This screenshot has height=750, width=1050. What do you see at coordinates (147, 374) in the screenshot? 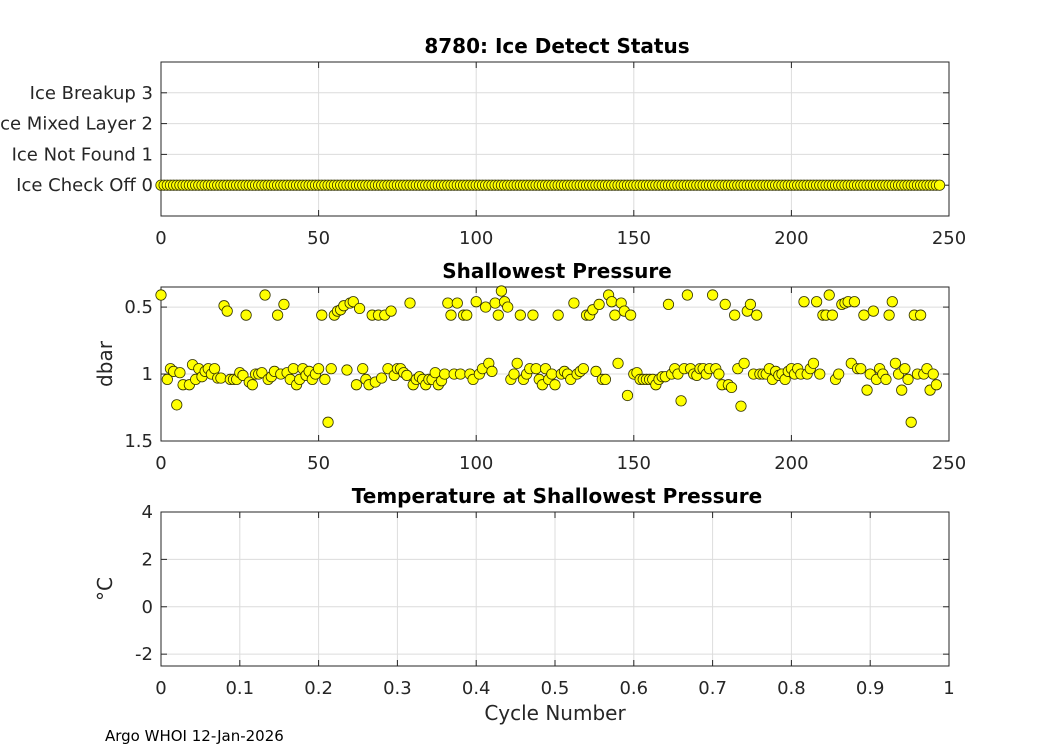
I see `y-tick-label: 1` at bounding box center [147, 374].